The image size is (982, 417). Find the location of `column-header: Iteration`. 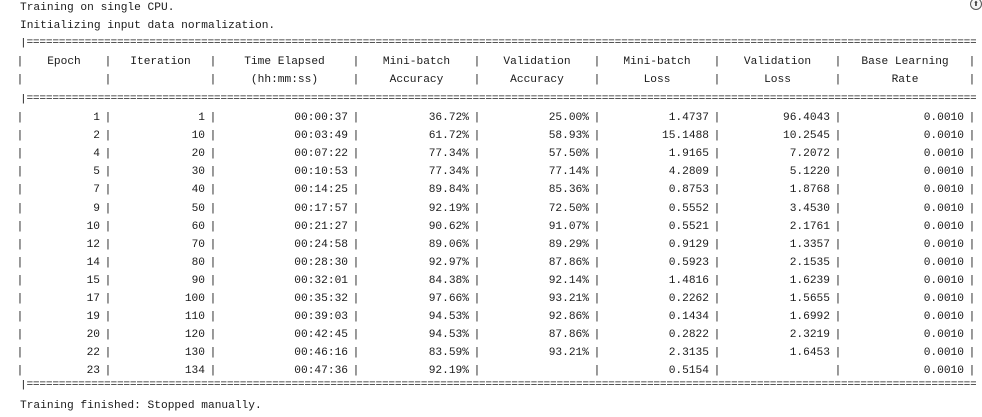

column-header: Iteration is located at coordinates (160, 62).